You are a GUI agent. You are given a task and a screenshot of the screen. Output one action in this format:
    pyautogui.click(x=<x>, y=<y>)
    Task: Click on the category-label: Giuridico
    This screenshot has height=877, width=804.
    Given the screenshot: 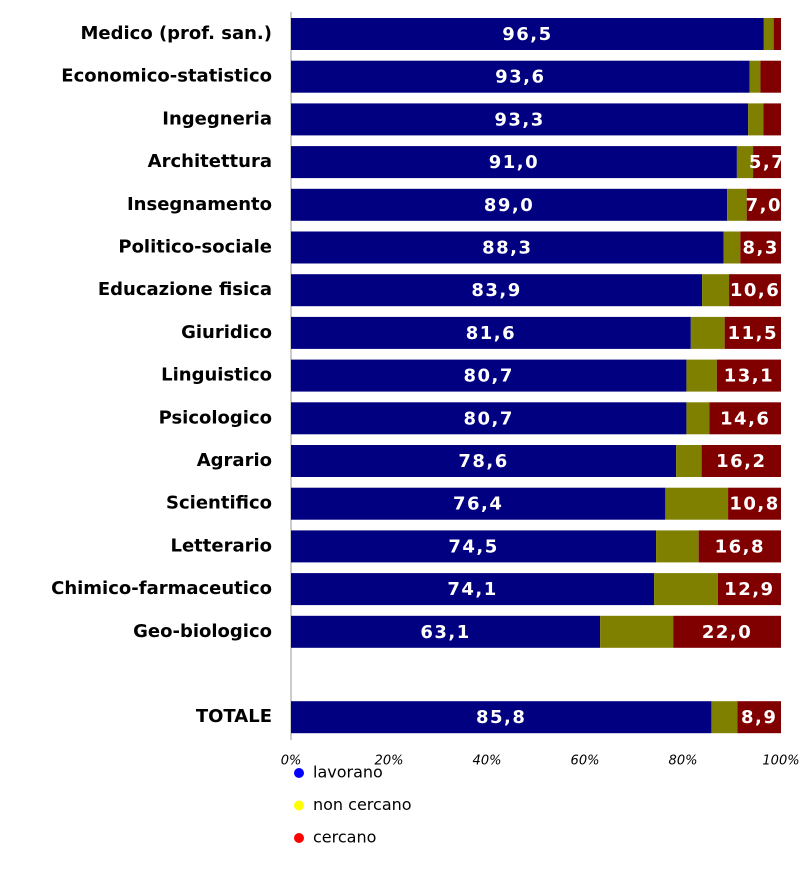 What is the action you would take?
    pyautogui.click(x=226, y=332)
    